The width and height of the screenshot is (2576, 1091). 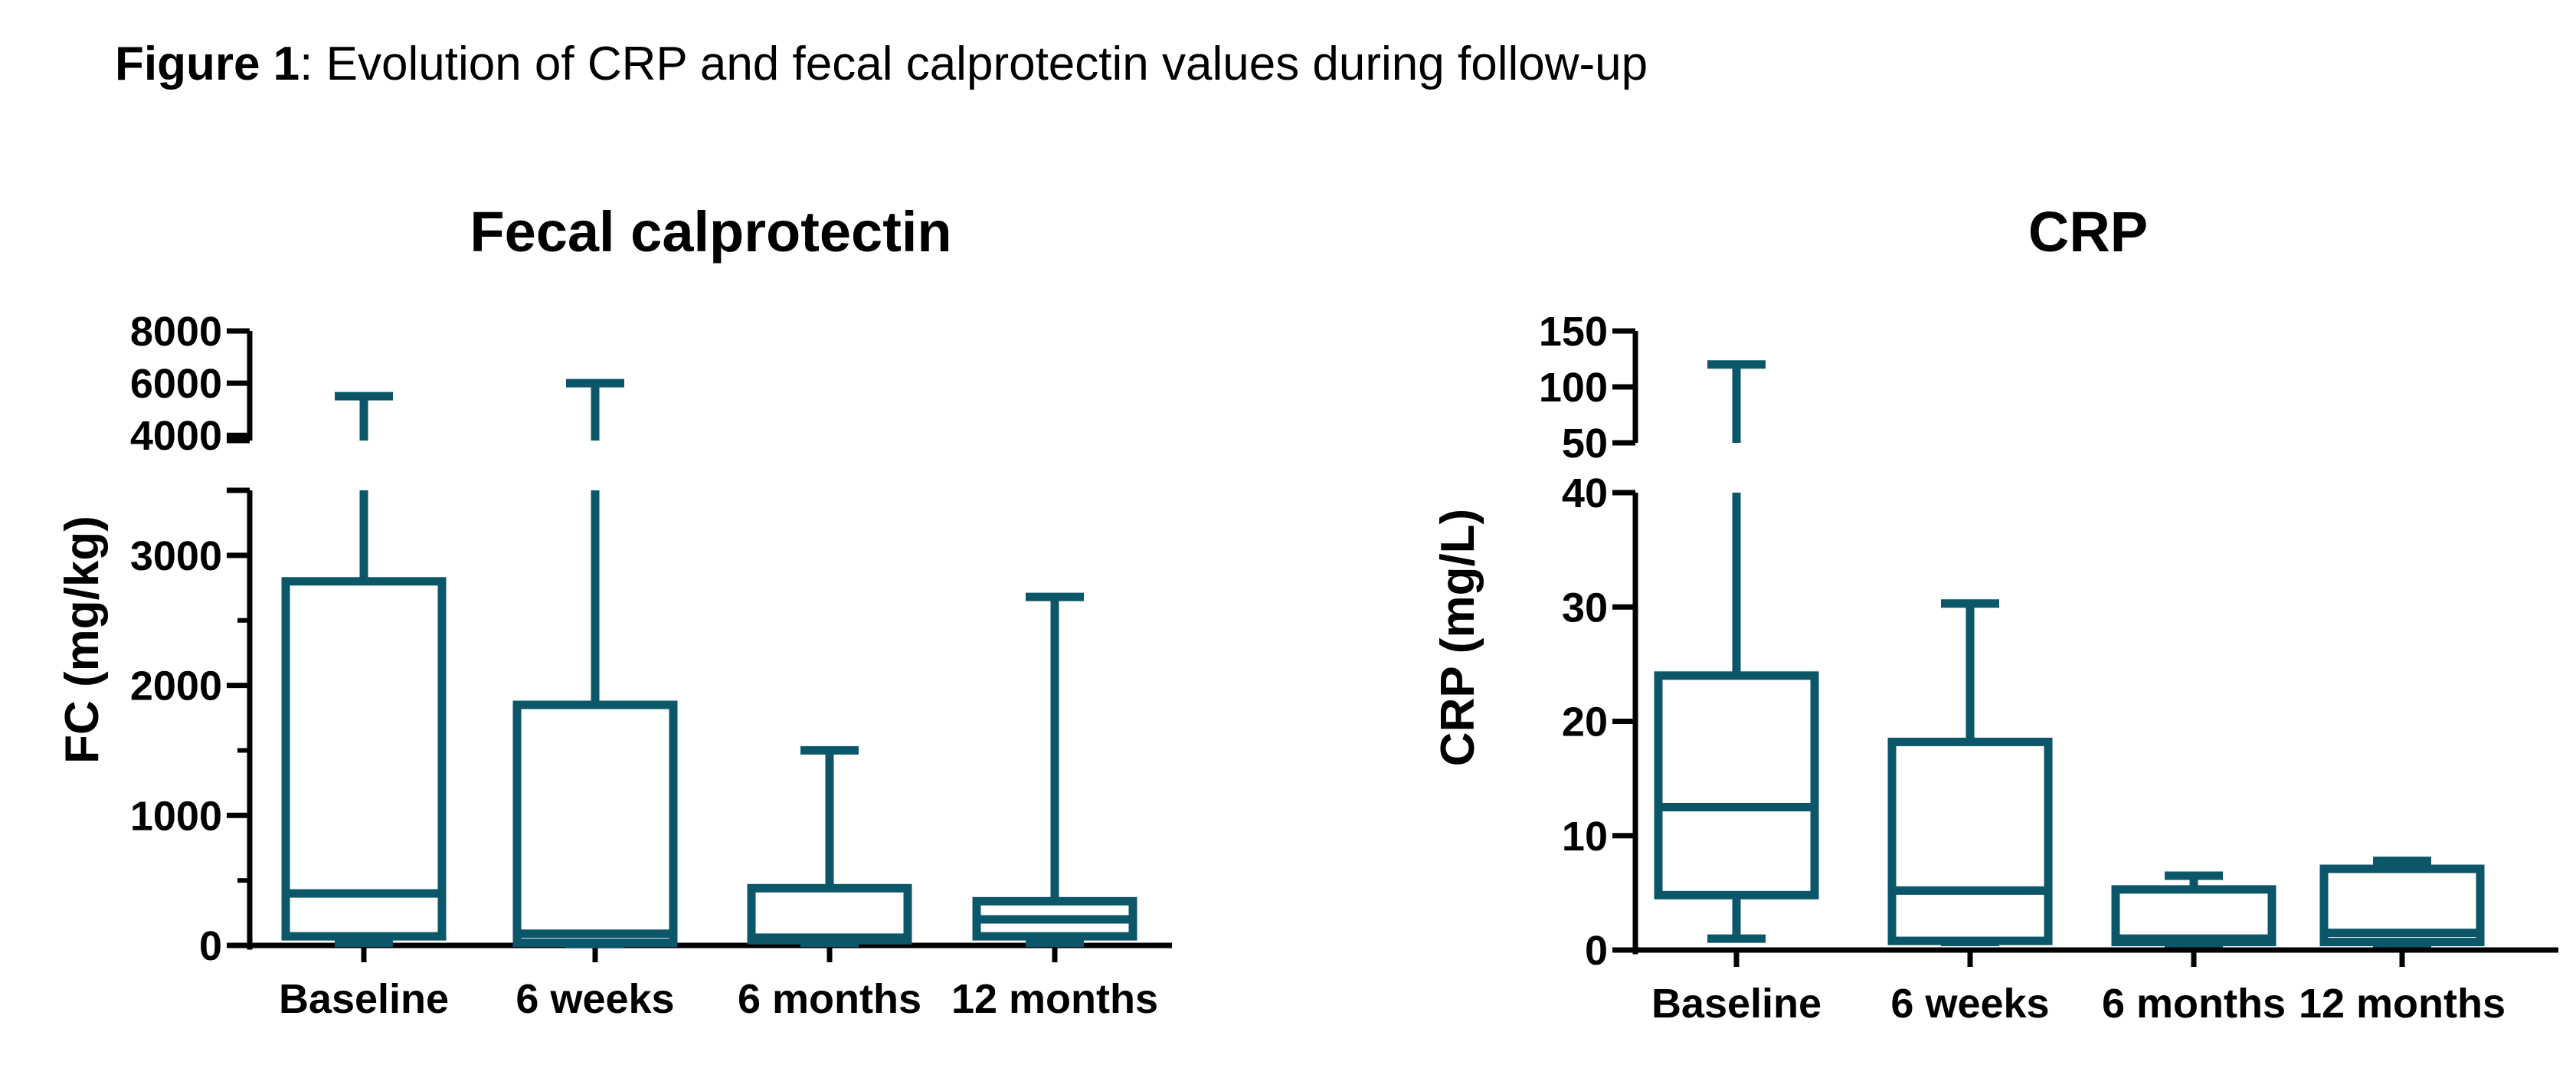 I want to click on chart-title: Fecal calprotectin, so click(x=710, y=232).